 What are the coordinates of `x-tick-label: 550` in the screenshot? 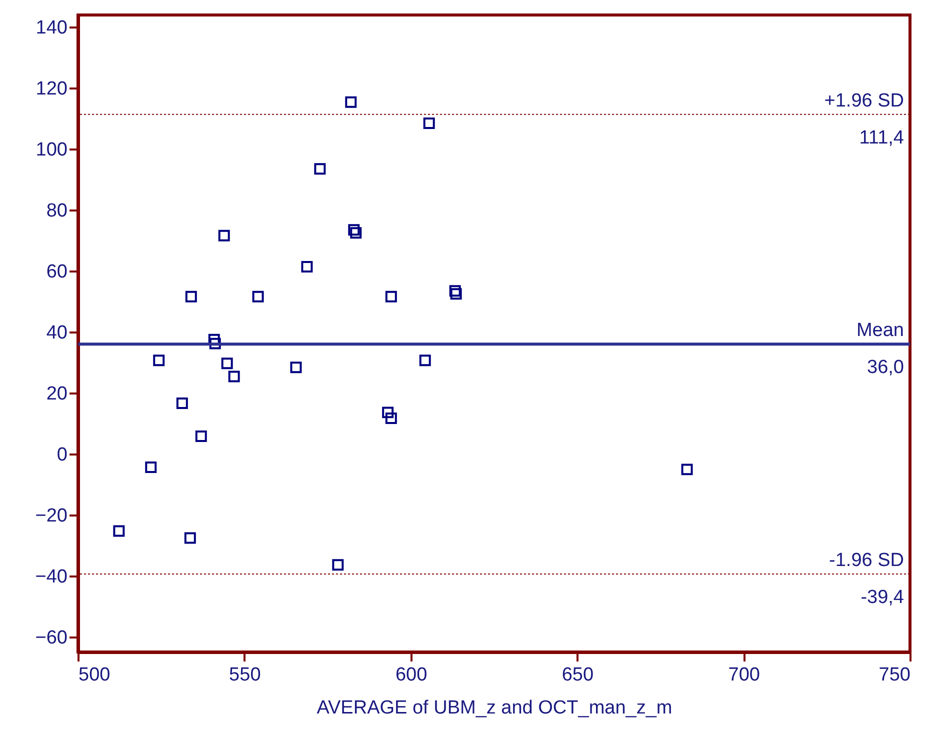 It's located at (245, 675).